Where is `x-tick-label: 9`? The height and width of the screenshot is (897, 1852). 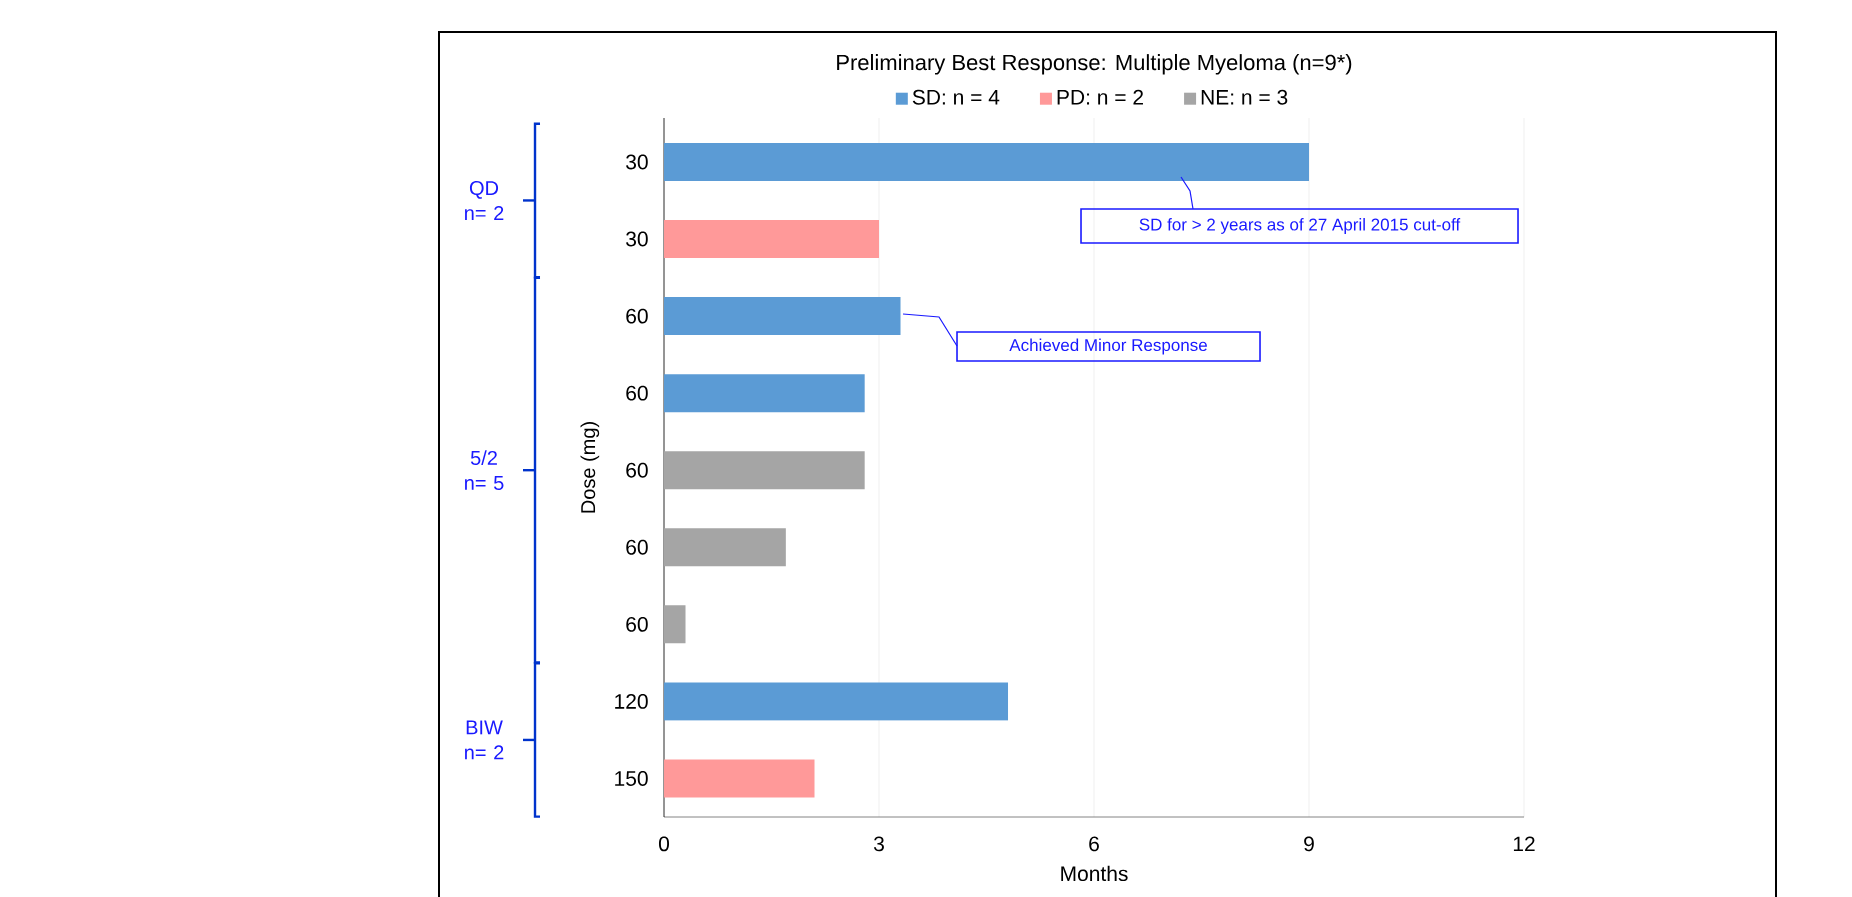 x-tick-label: 9 is located at coordinates (1309, 844).